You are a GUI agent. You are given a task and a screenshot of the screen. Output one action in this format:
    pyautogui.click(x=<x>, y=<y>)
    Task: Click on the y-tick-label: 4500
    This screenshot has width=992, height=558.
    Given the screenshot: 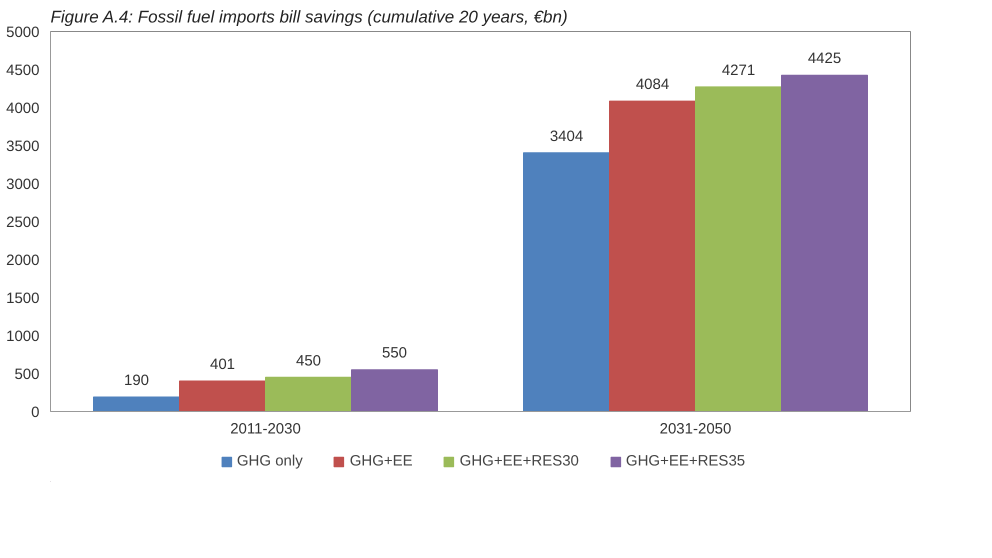 What is the action you would take?
    pyautogui.click(x=23, y=70)
    